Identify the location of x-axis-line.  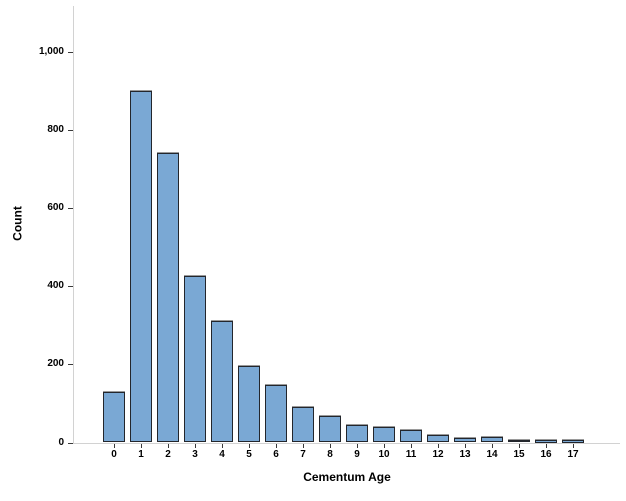
(346, 443).